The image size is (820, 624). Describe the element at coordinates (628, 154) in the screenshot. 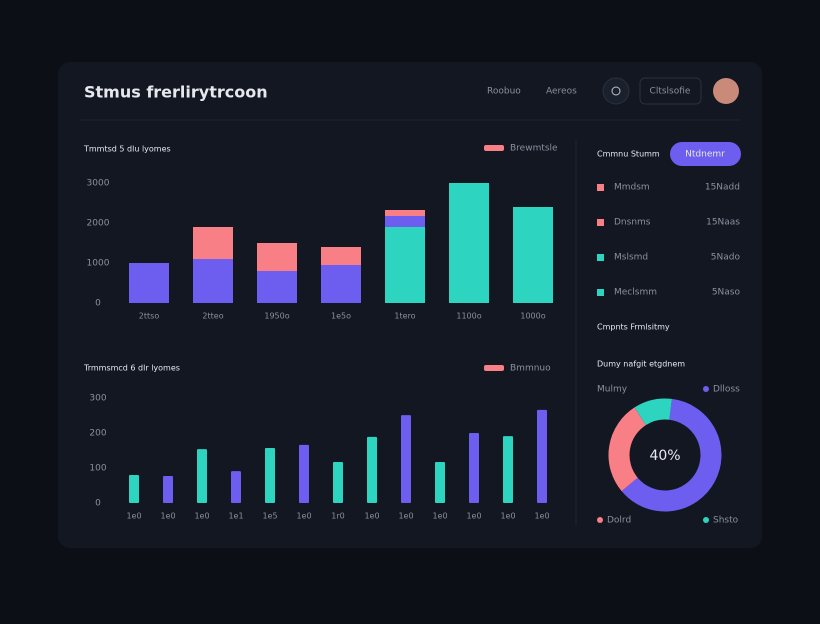

I see `side-title: Cmmnu Stumm` at that location.